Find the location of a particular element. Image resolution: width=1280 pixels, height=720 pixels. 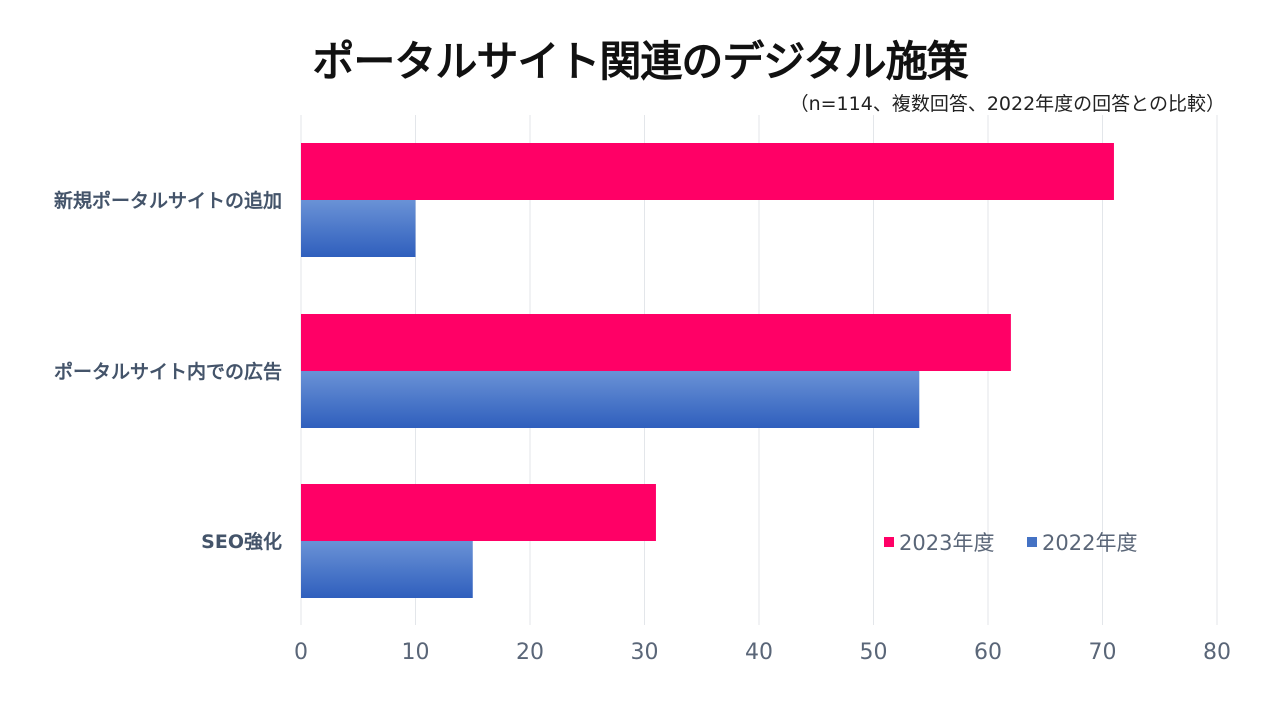

category-label: SEO強化 is located at coordinates (241, 541).